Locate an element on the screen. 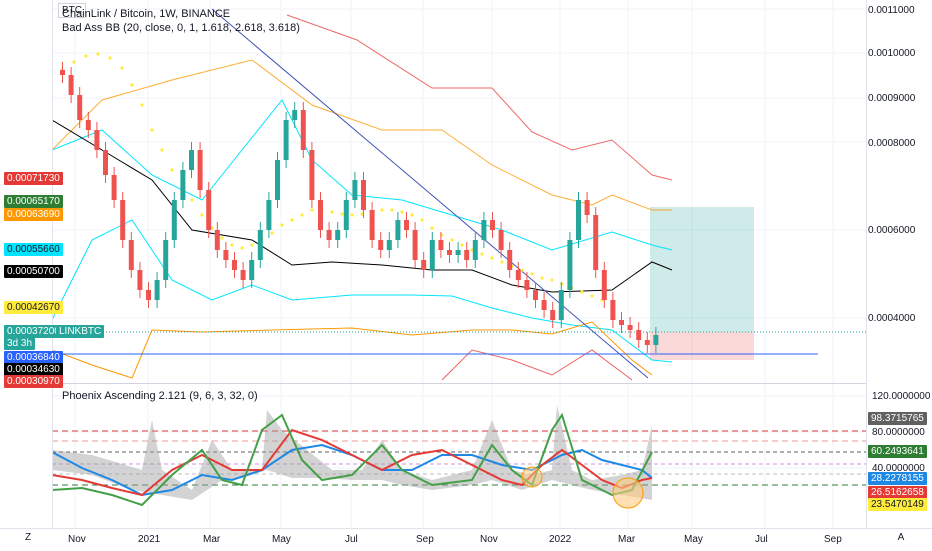  price-badge: 0.00050700 is located at coordinates (33, 271).